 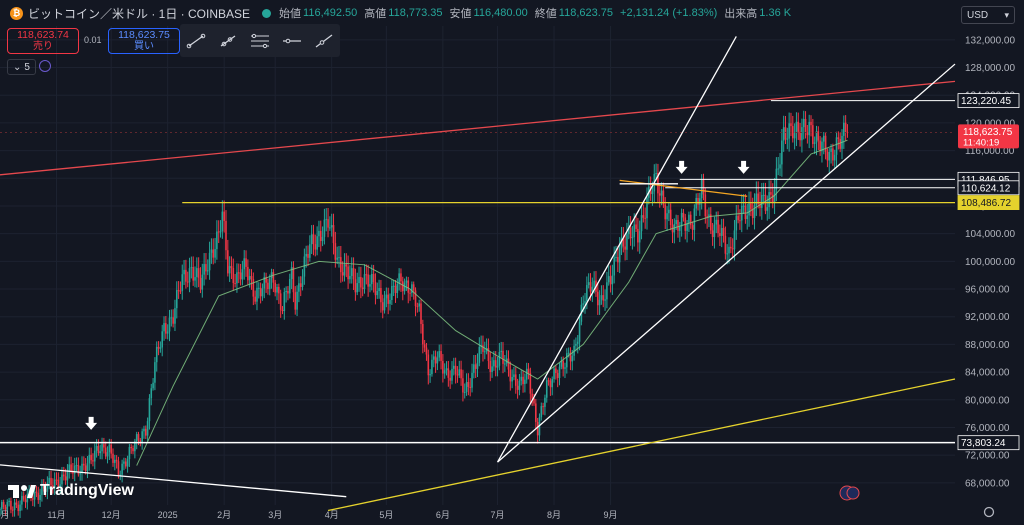 I want to click on indicator-toggle: ⌄ 5, so click(x=21, y=67).